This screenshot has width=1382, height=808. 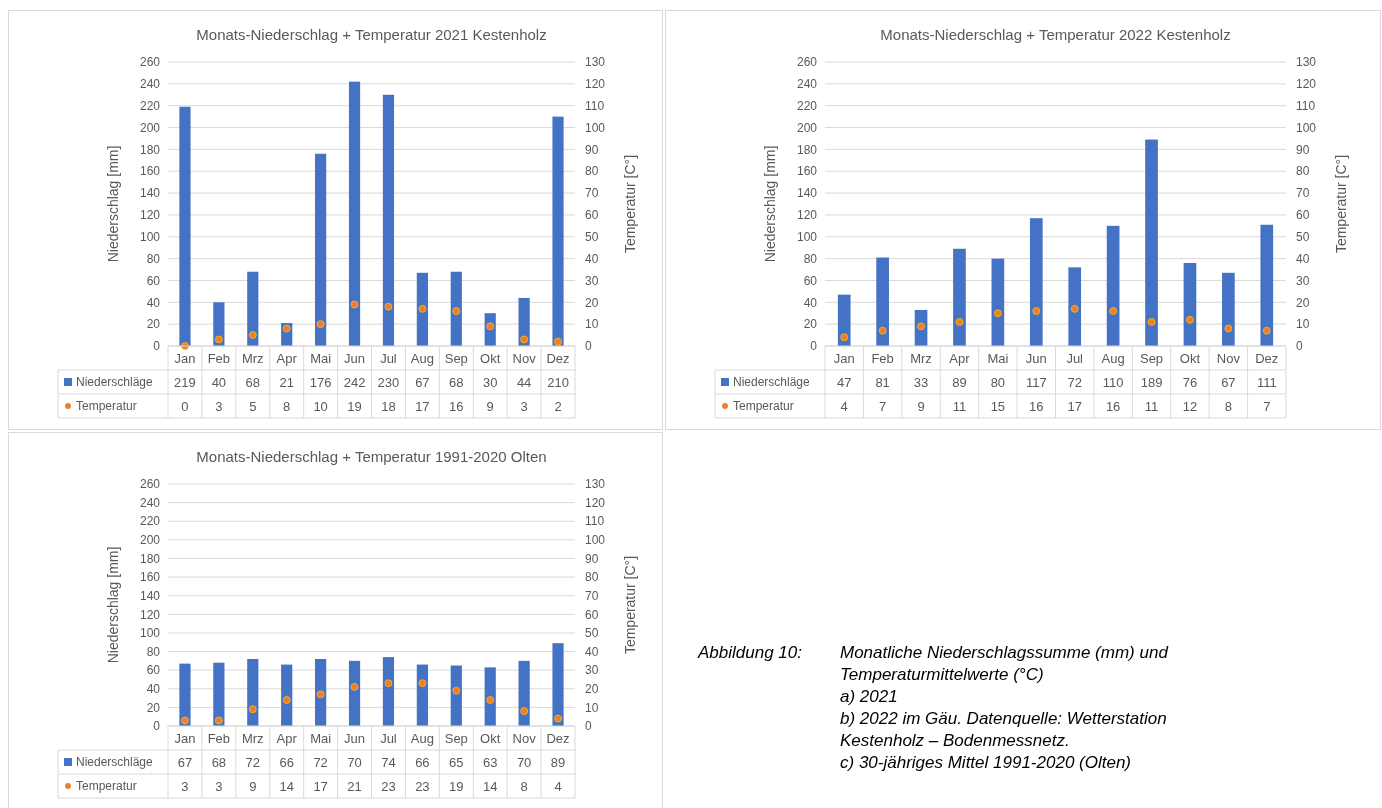 I want to click on y2-tick-label: 120, so click(x=1306, y=84).